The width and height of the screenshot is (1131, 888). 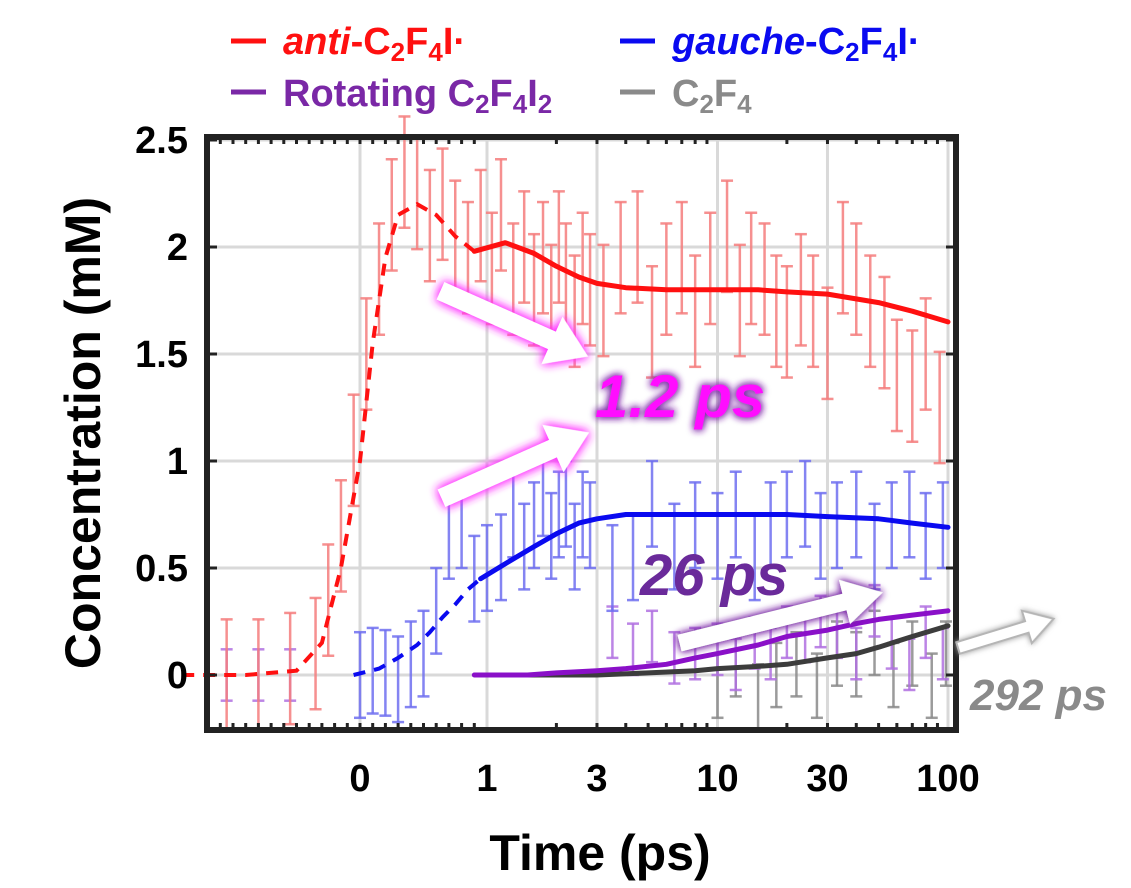 What do you see at coordinates (416, 42) in the screenshot?
I see `legend-formula-part-anti-2: F` at bounding box center [416, 42].